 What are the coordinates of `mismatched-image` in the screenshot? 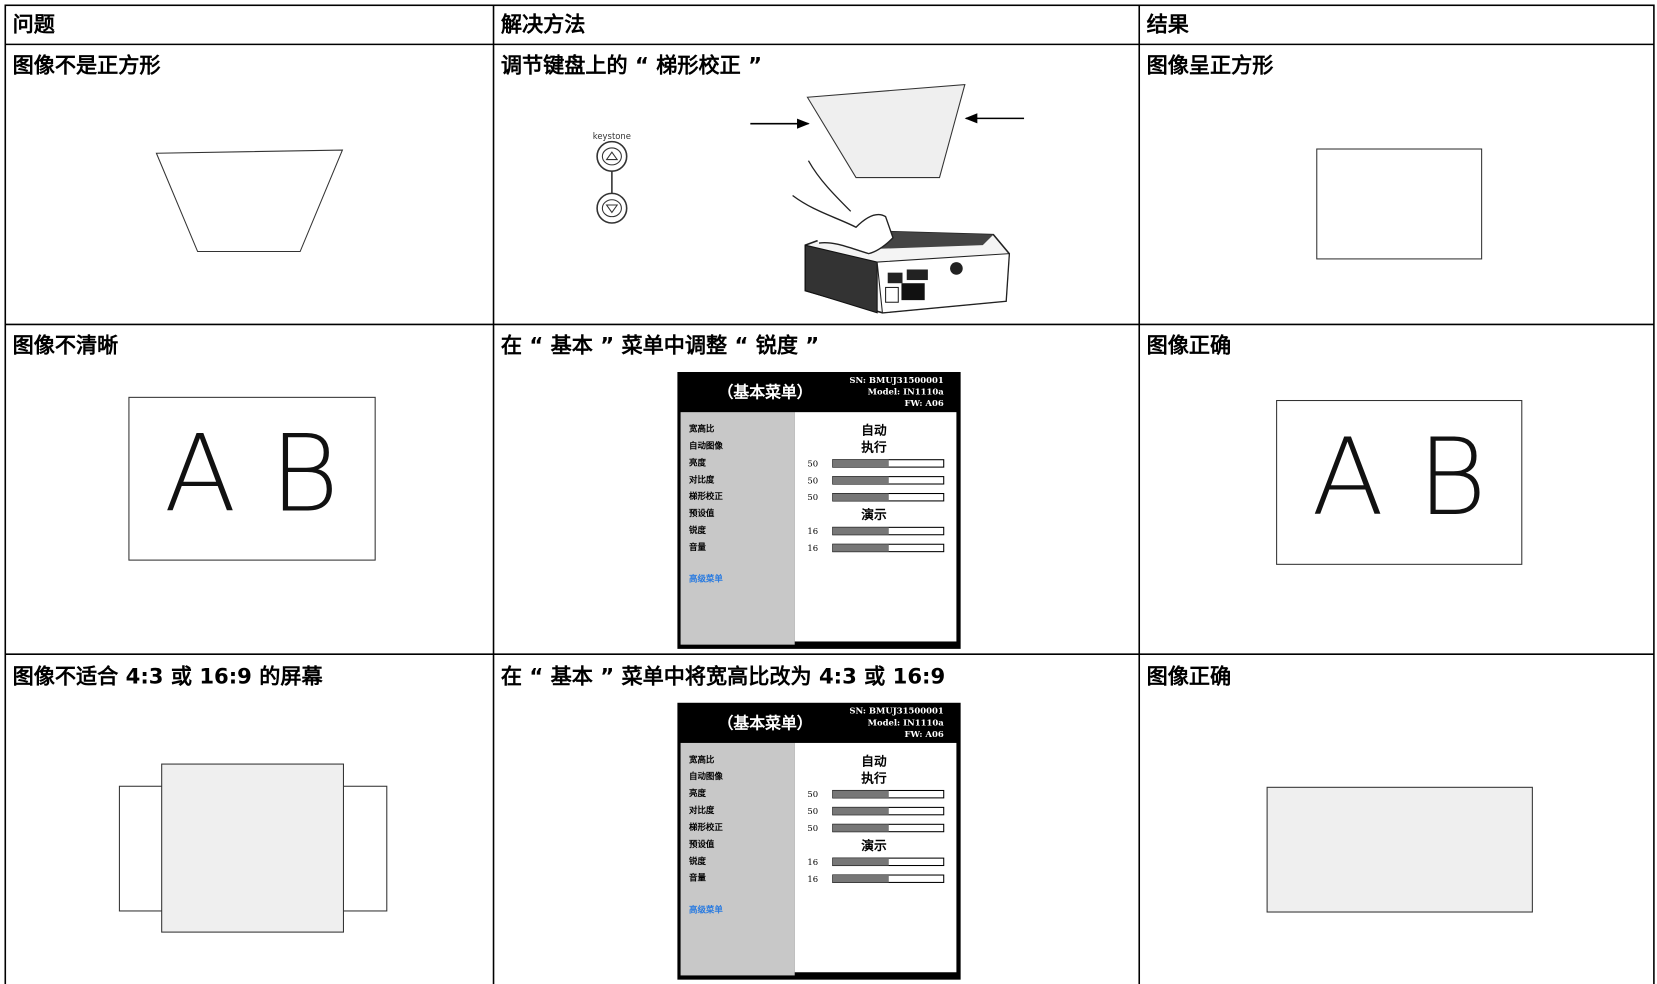 It's located at (252, 848).